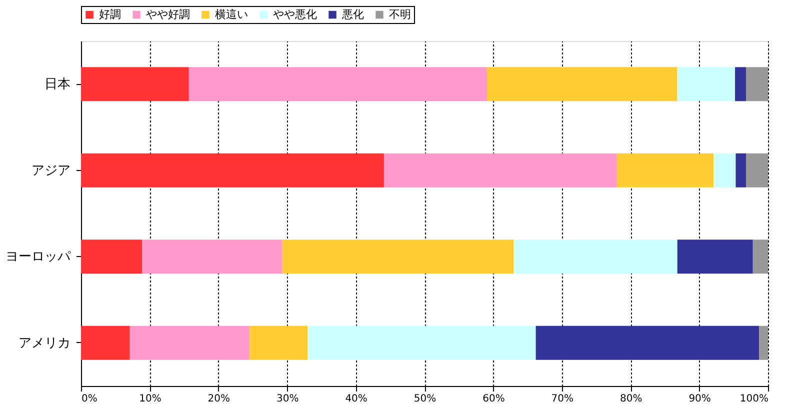  Describe the element at coordinates (425, 399) in the screenshot. I see `x-tick-label: 50%` at that location.